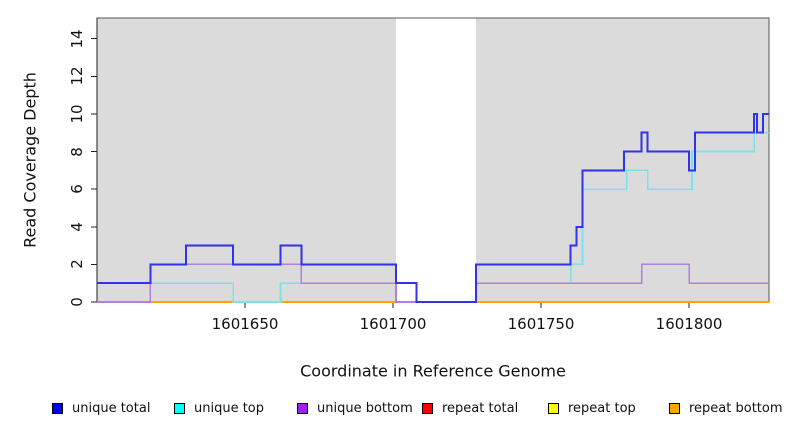 The width and height of the screenshot is (792, 432). What do you see at coordinates (689, 324) in the screenshot?
I see `x-tick-label: 1601800` at bounding box center [689, 324].